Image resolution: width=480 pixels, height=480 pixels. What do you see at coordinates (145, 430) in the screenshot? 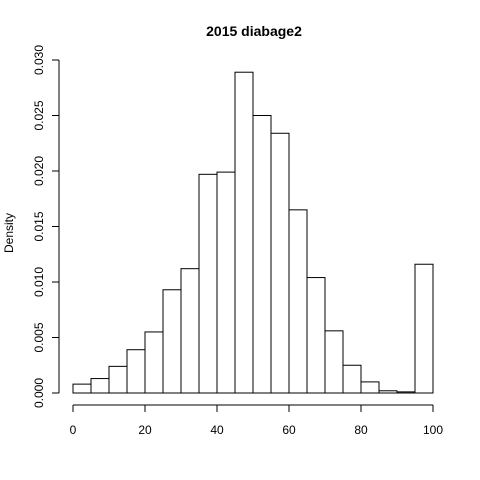
I see `x-tick-label: 20` at bounding box center [145, 430].